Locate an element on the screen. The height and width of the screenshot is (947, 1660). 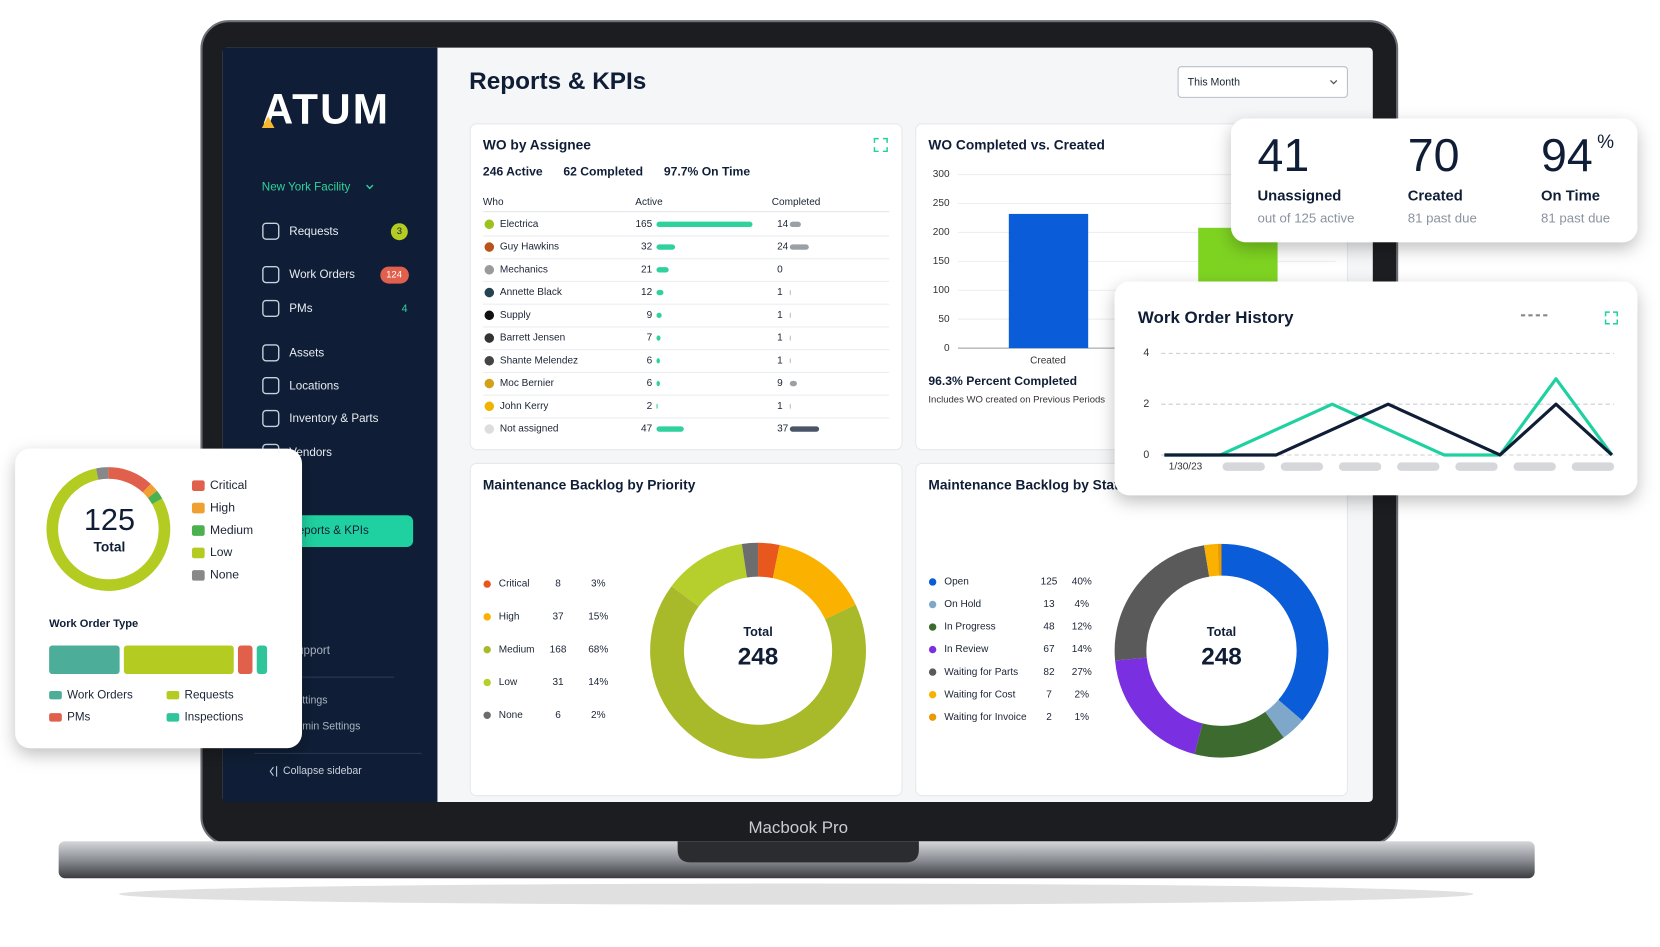
stat-label: Unassigned is located at coordinates (1299, 197).